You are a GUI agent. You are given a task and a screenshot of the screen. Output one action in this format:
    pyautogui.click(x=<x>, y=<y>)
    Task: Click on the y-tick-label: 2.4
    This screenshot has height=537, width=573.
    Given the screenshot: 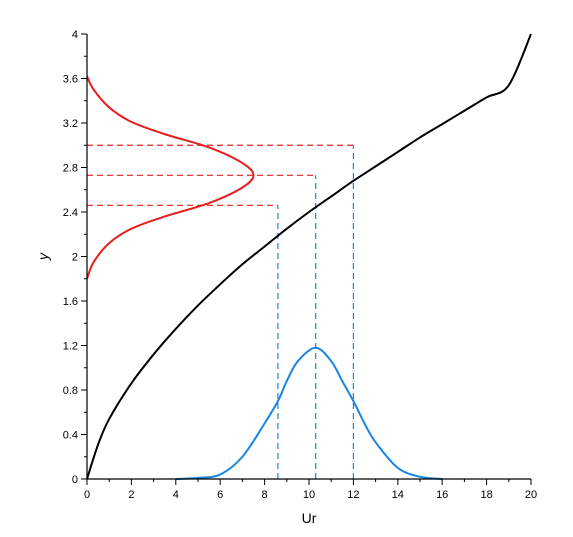 What is the action you would take?
    pyautogui.click(x=70, y=213)
    